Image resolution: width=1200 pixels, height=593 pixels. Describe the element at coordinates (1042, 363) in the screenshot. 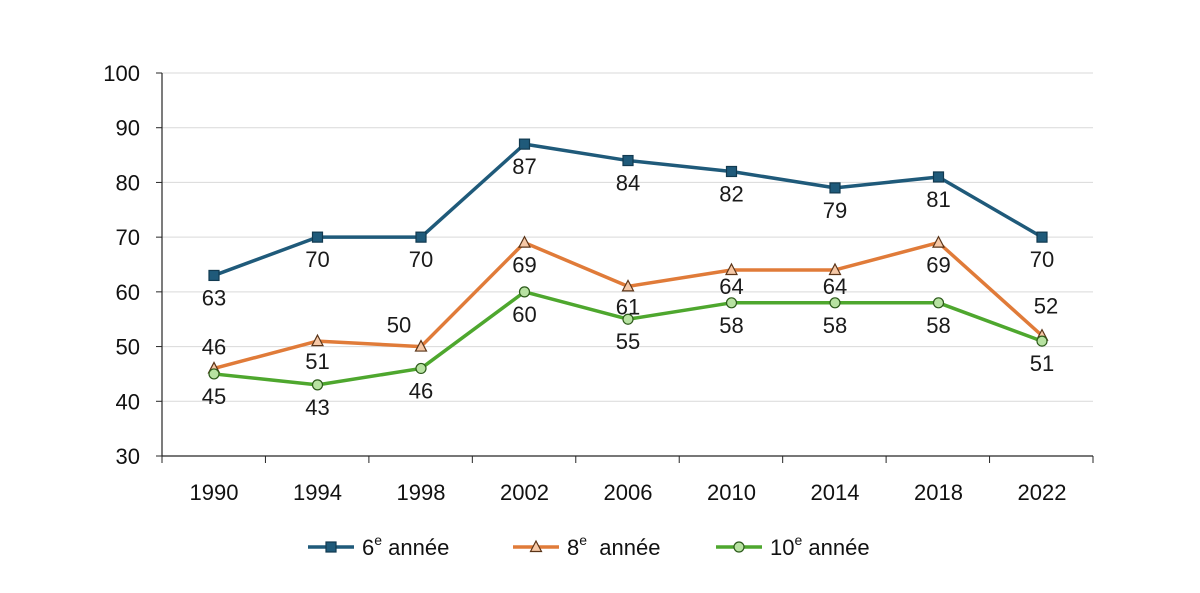

I see `data-label-10e-2022: 51` at that location.